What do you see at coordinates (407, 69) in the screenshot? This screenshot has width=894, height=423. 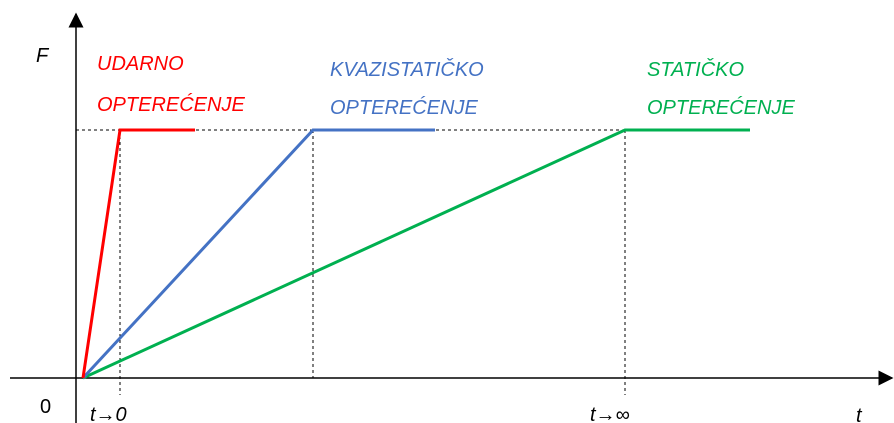 I see `load-label: KVAZISTATIČKO` at bounding box center [407, 69].